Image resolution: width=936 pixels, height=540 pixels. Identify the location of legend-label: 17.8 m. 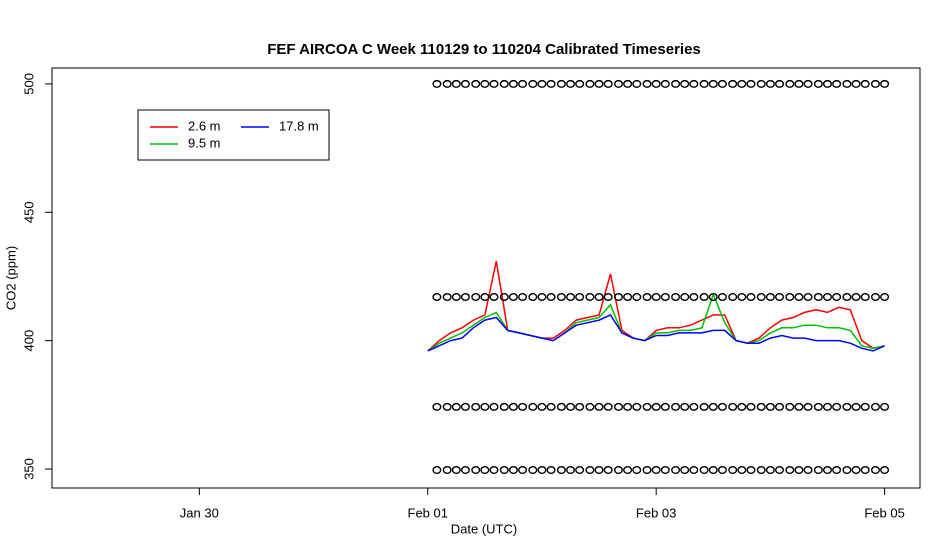
(299, 125).